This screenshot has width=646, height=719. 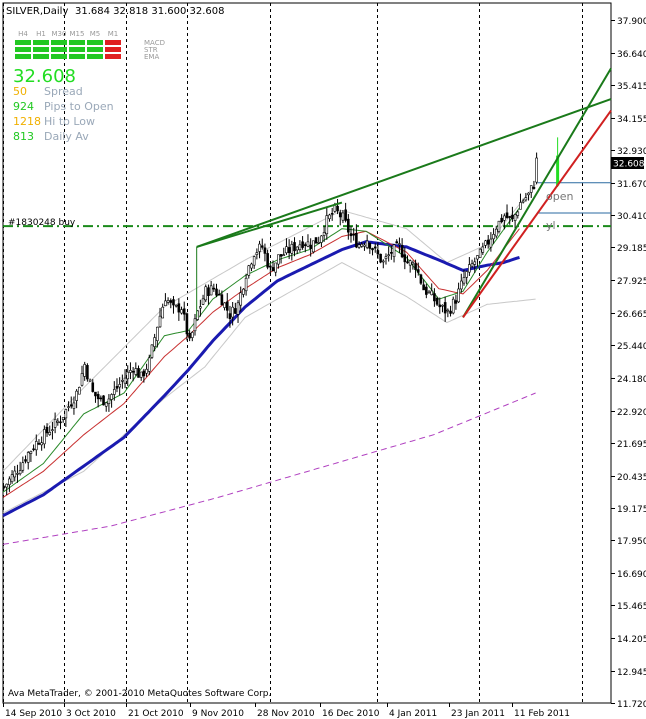 What do you see at coordinates (631, 705) in the screenshot?
I see `y-tick-label: 11.720` at bounding box center [631, 705].